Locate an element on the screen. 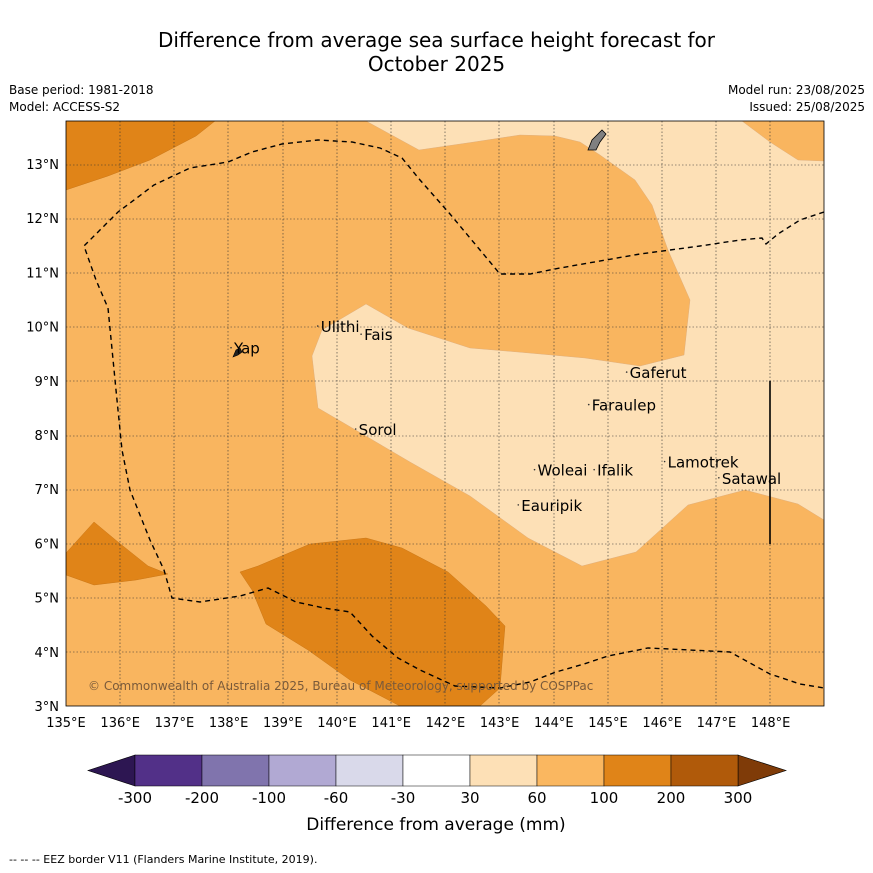  base-period-label: Base period: 1981-2018 is located at coordinates (81, 90).